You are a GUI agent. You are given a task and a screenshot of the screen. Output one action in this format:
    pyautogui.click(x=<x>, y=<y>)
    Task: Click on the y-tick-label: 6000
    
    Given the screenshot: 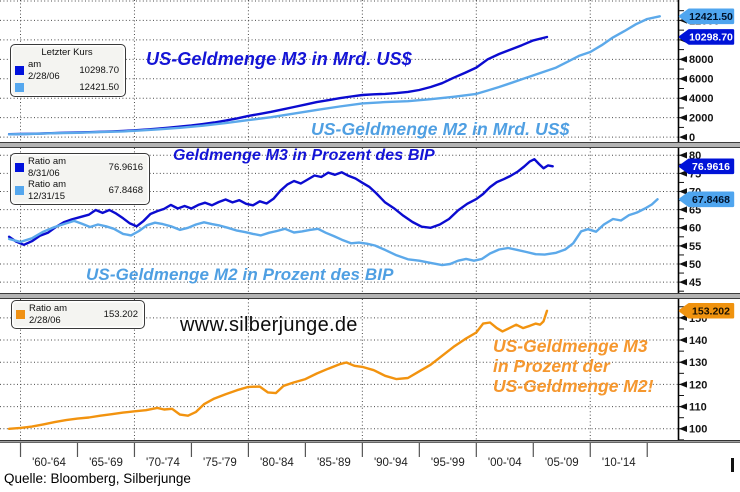 What is the action you would take?
    pyautogui.click(x=701, y=80)
    